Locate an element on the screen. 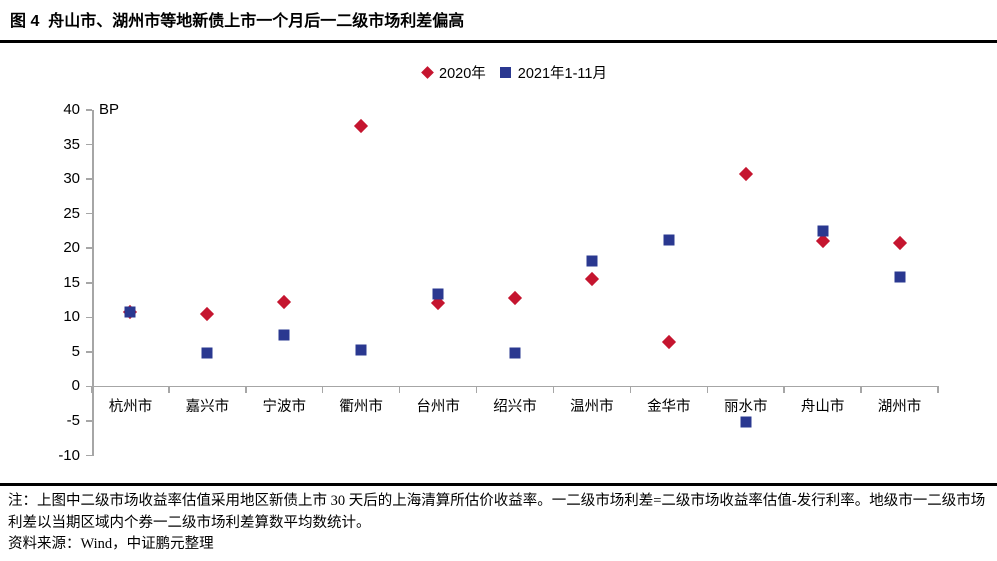 This screenshot has width=997, height=561. top-divider is located at coordinates (498, 41).